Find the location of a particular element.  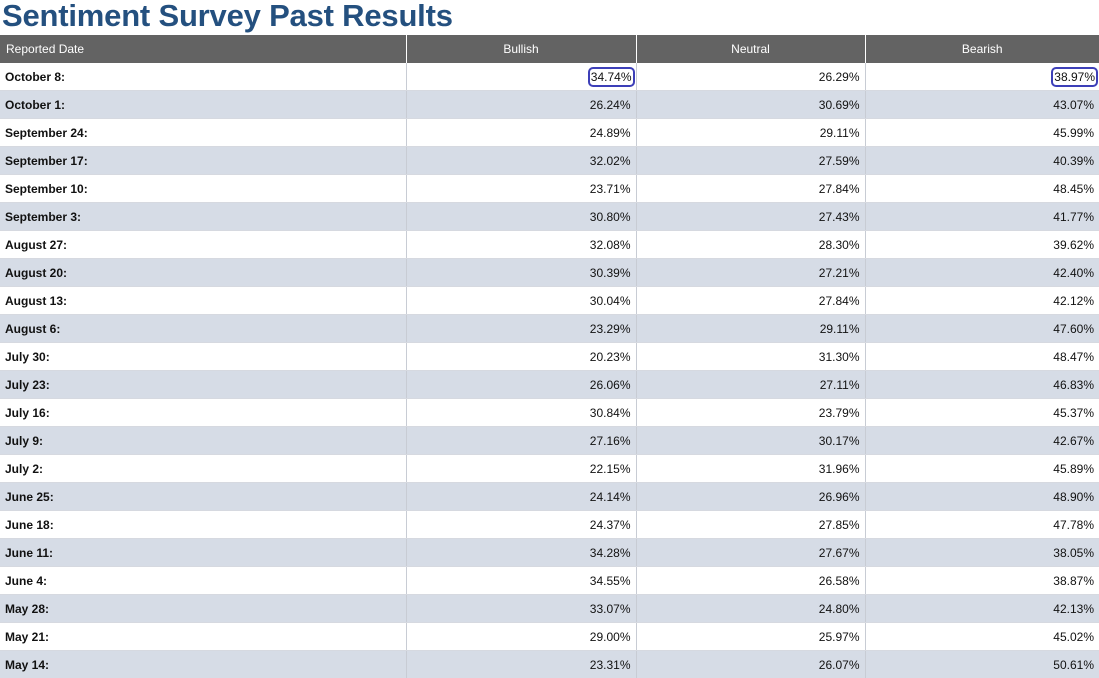

neutral-cell: 27.67% is located at coordinates (751, 552).